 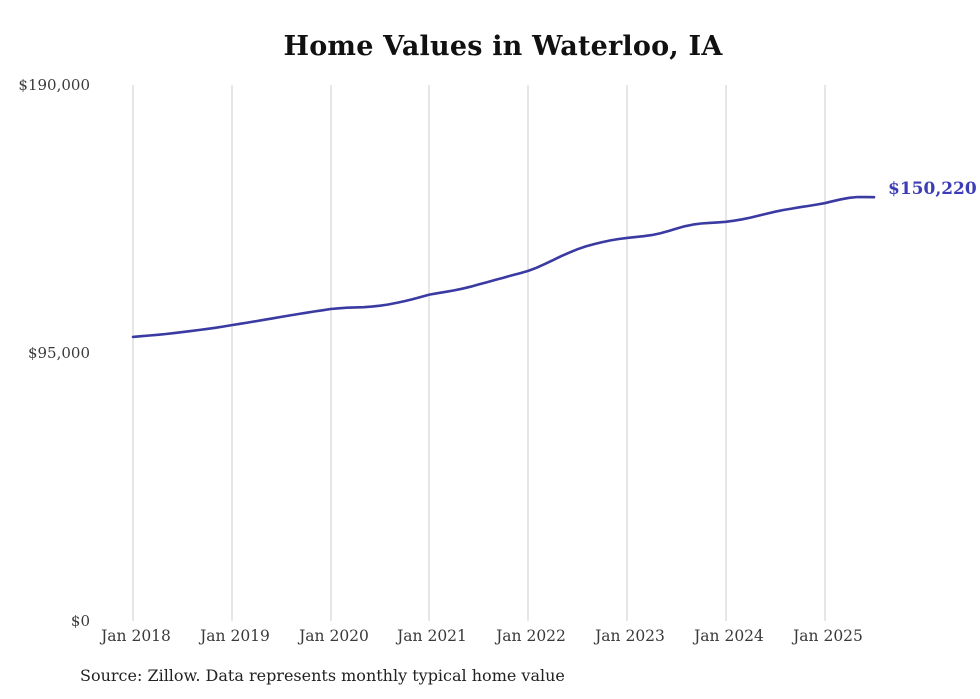 What do you see at coordinates (333, 636) in the screenshot?
I see `x-tick-jan-2020: Jan 2020` at bounding box center [333, 636].